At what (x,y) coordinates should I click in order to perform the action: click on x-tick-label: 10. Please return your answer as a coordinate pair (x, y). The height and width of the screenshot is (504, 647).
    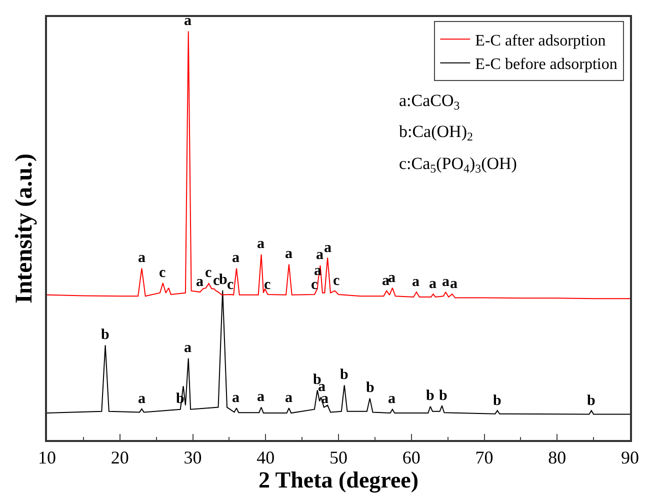
    Looking at the image, I should click on (47, 458).